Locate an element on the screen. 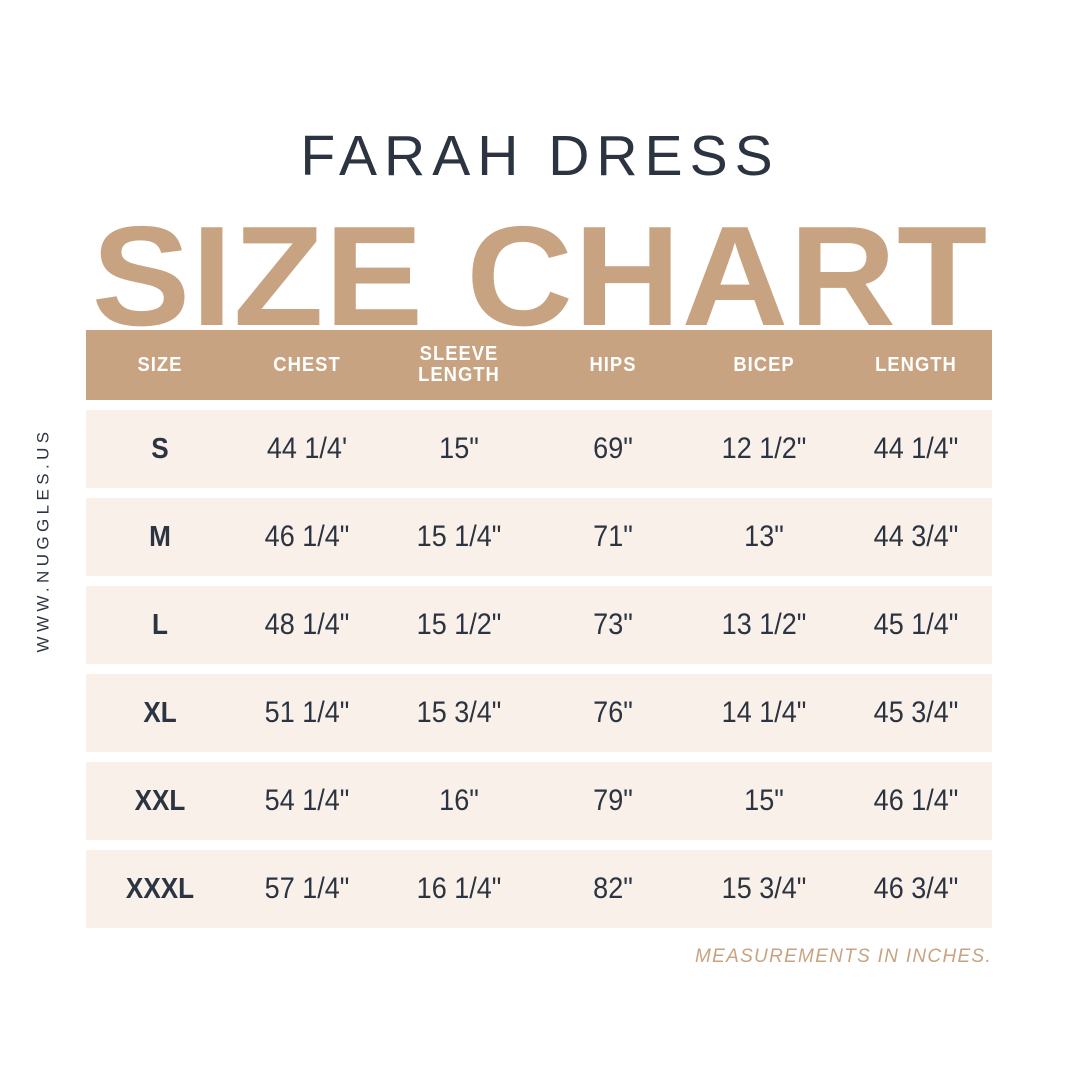  cell-bicep: 15 3/4" is located at coordinates (764, 888).